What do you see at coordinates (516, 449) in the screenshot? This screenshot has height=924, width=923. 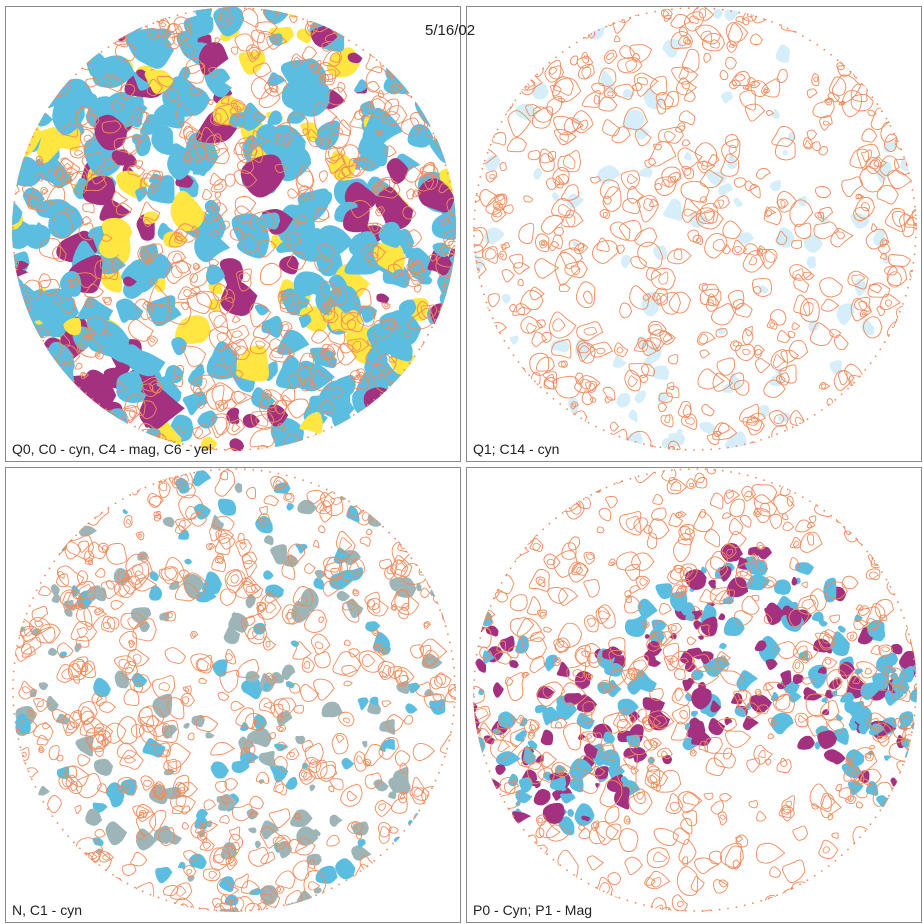 I see `panel-caption: Q1; C14 - cyn` at bounding box center [516, 449].